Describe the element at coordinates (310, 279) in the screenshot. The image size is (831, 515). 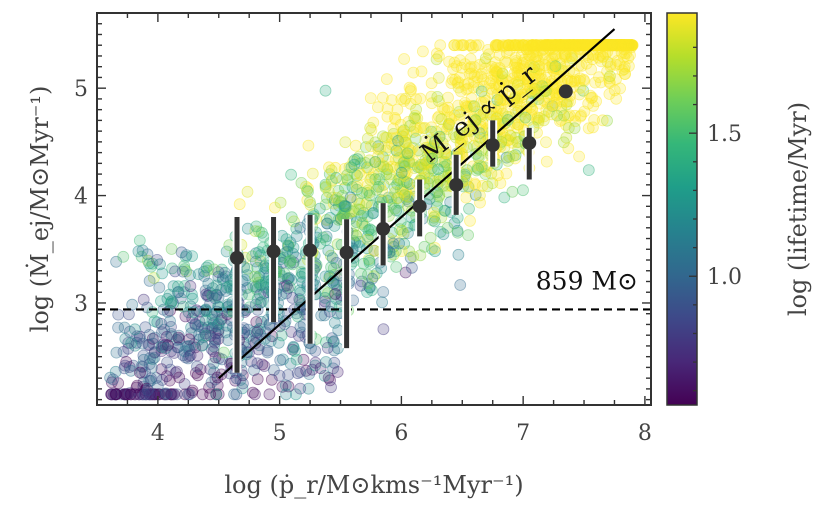
I see `median-point` at that location.